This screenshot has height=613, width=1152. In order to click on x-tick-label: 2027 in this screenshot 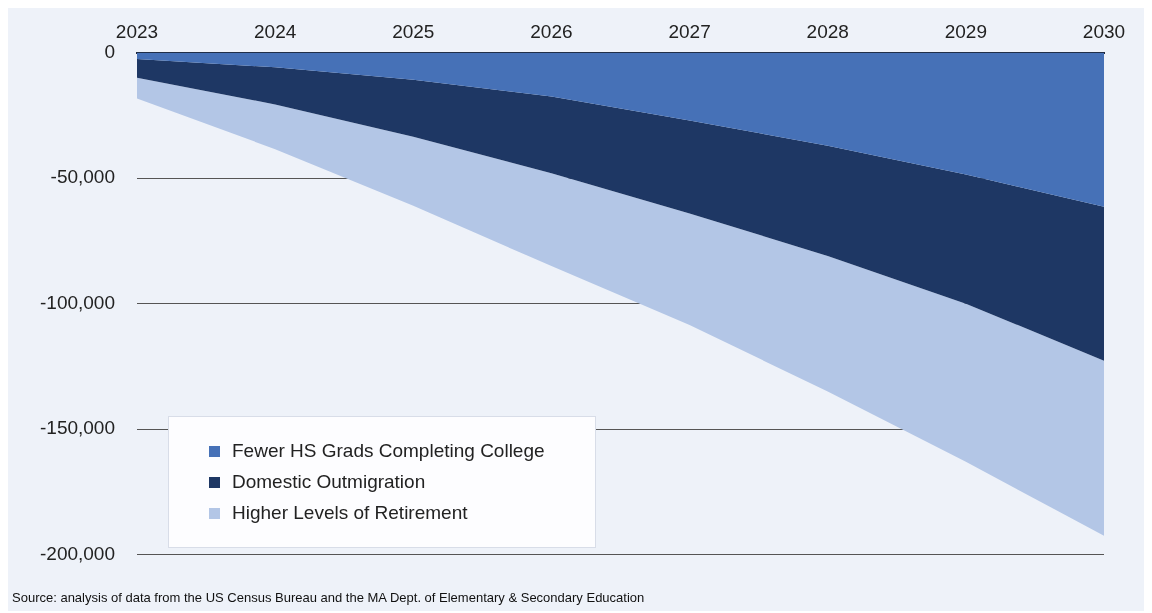, I will do `click(689, 31)`.